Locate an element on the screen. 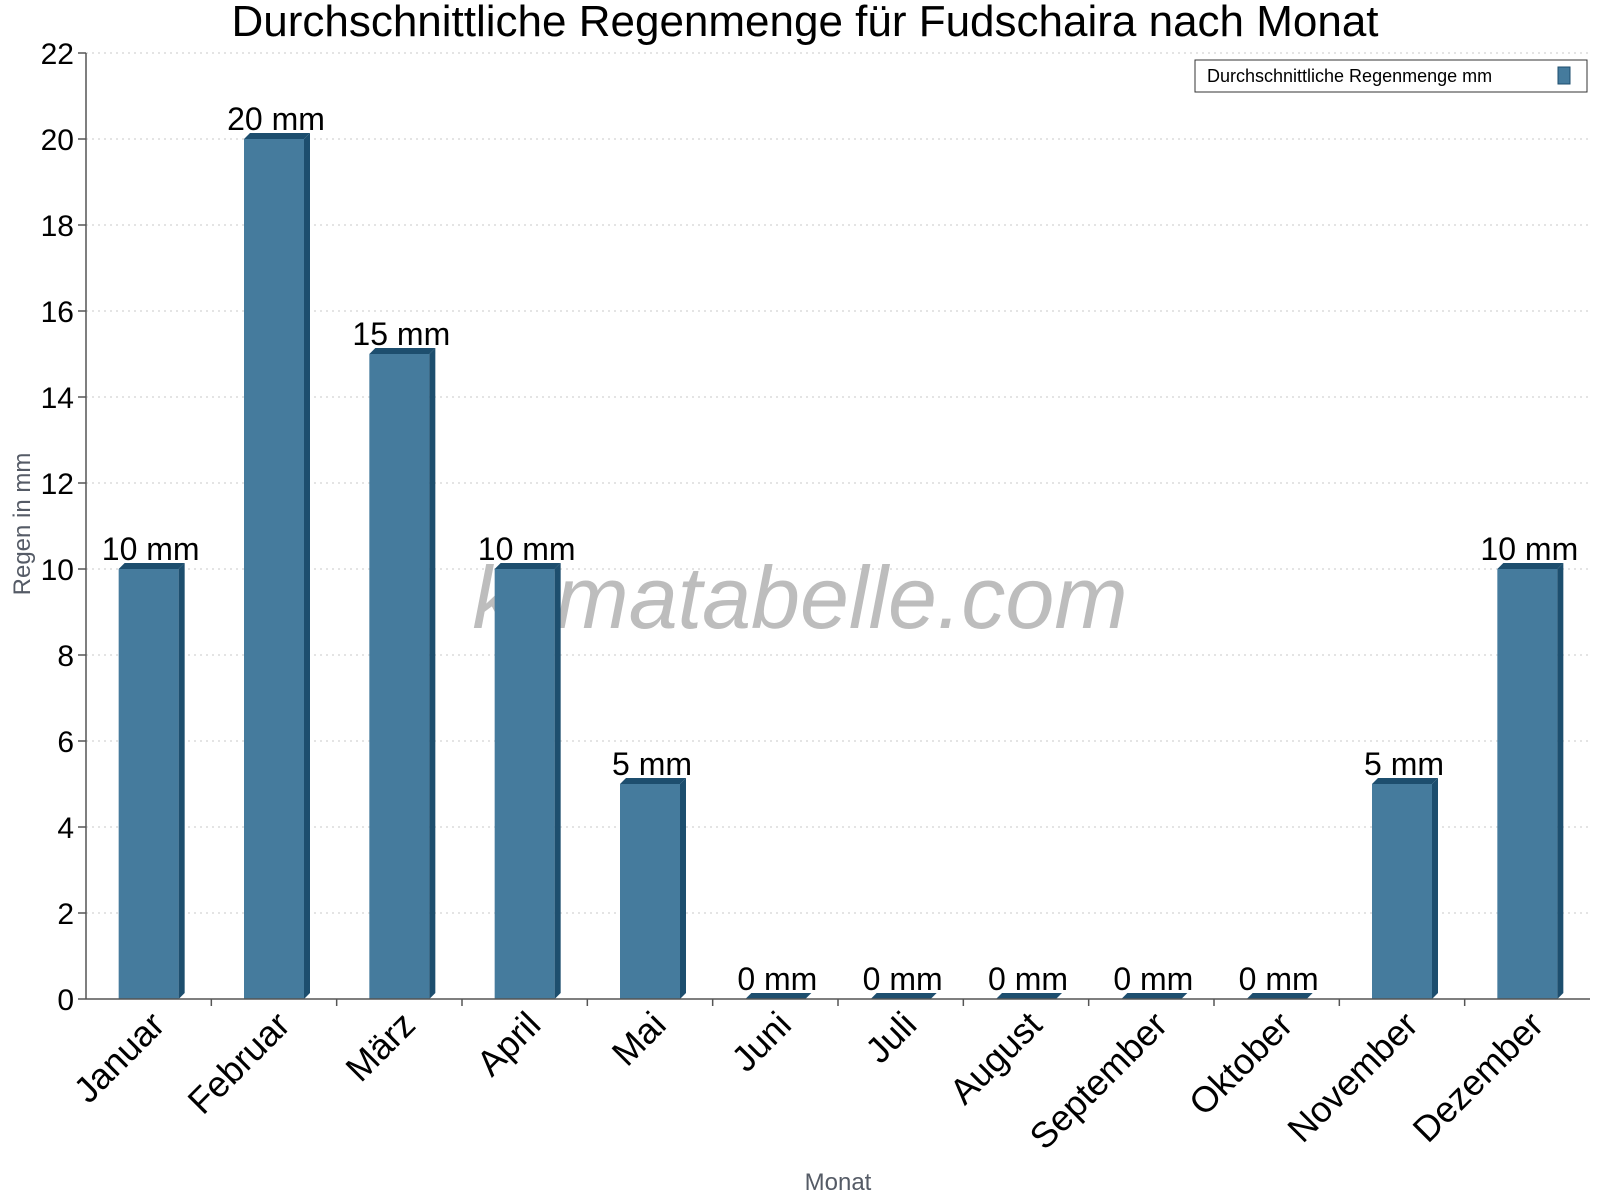  y-axis-label: Regen in mm is located at coordinates (22, 524).